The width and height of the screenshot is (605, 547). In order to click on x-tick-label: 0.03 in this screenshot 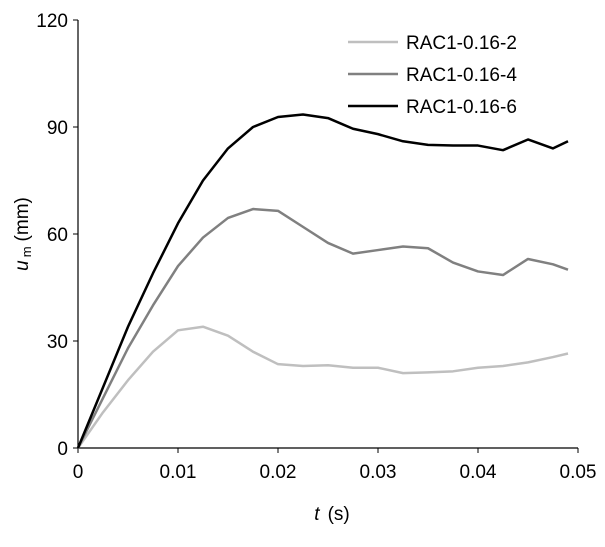, I will do `click(378, 472)`.